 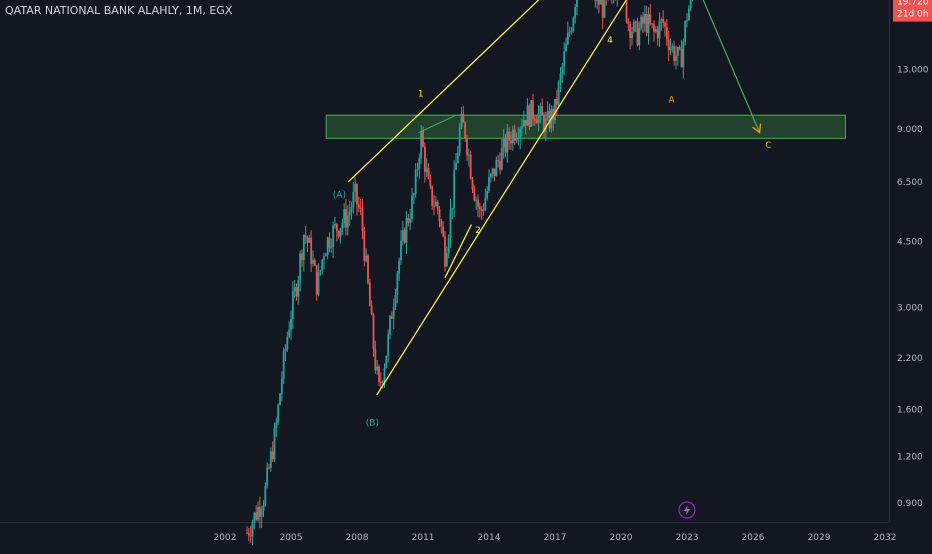 I want to click on wave-label: C, so click(x=768, y=146).